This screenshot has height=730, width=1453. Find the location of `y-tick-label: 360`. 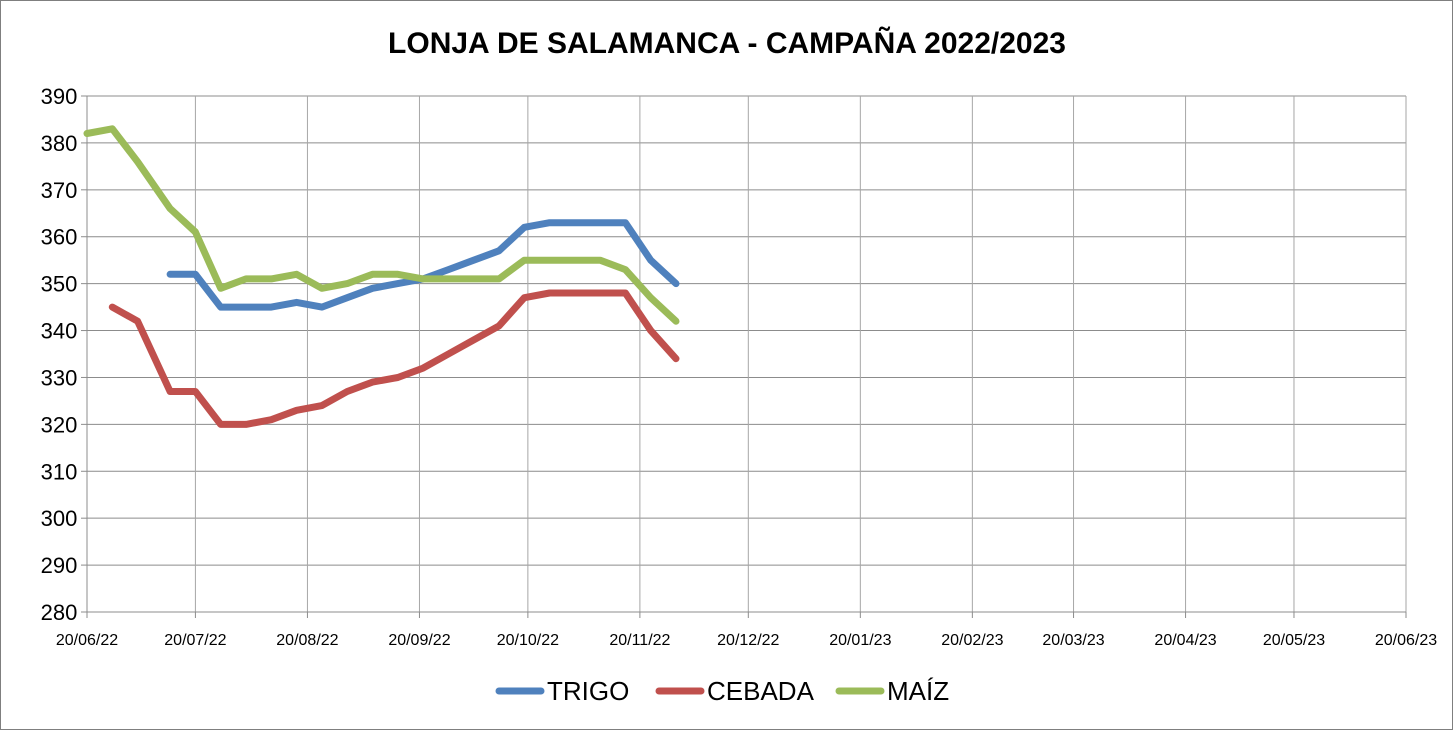

y-tick-label: 360 is located at coordinates (59, 237).